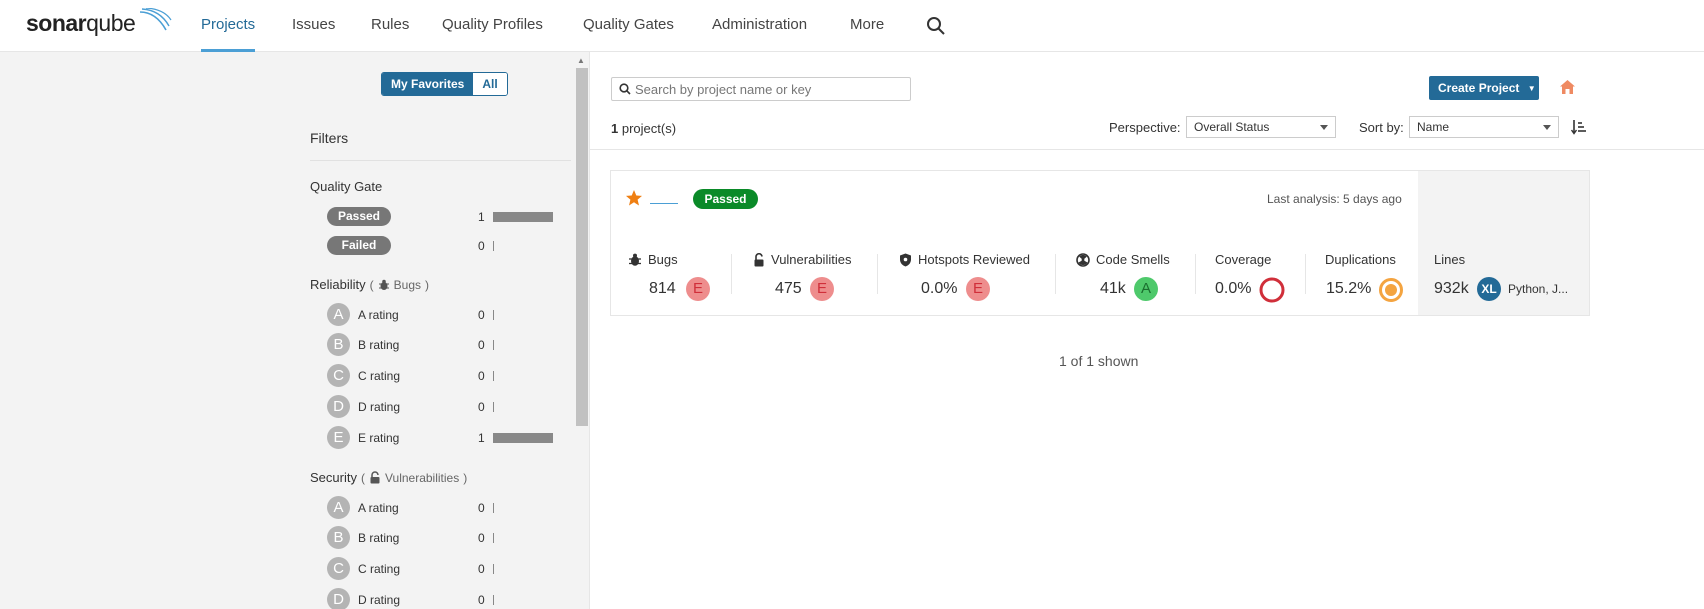  What do you see at coordinates (1334, 199) in the screenshot?
I see `last-analysis-date: Last analysis: 5 days ago` at bounding box center [1334, 199].